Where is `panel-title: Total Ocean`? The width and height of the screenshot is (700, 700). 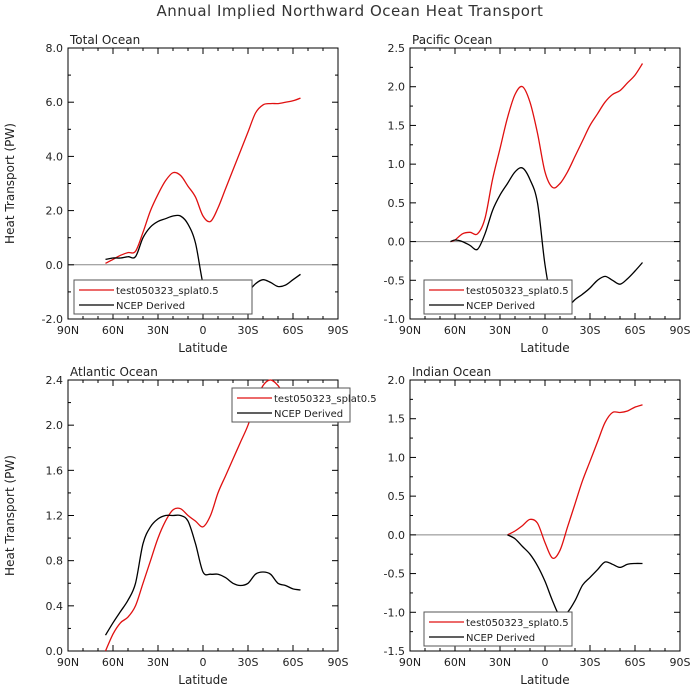 panel-title: Total Ocean is located at coordinates (104, 40).